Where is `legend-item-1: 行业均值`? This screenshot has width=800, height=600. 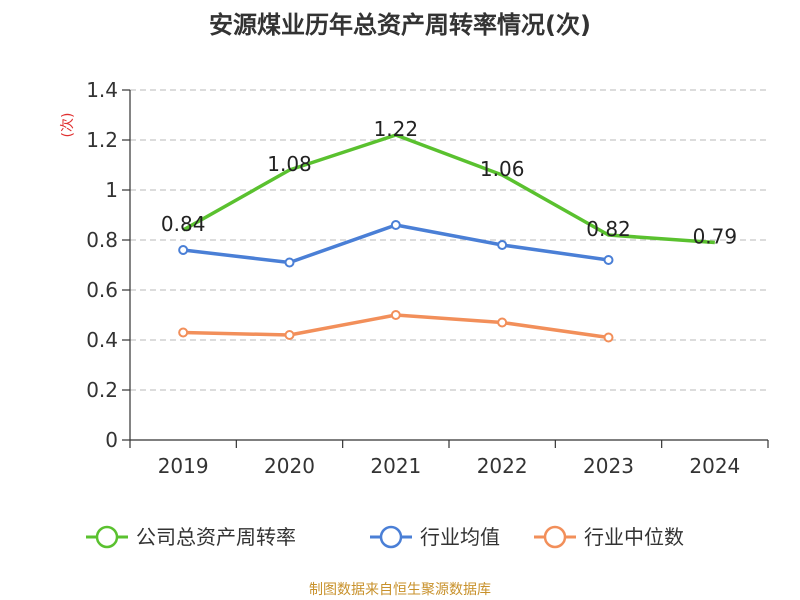 legend-item-1: 行业均值 is located at coordinates (435, 537).